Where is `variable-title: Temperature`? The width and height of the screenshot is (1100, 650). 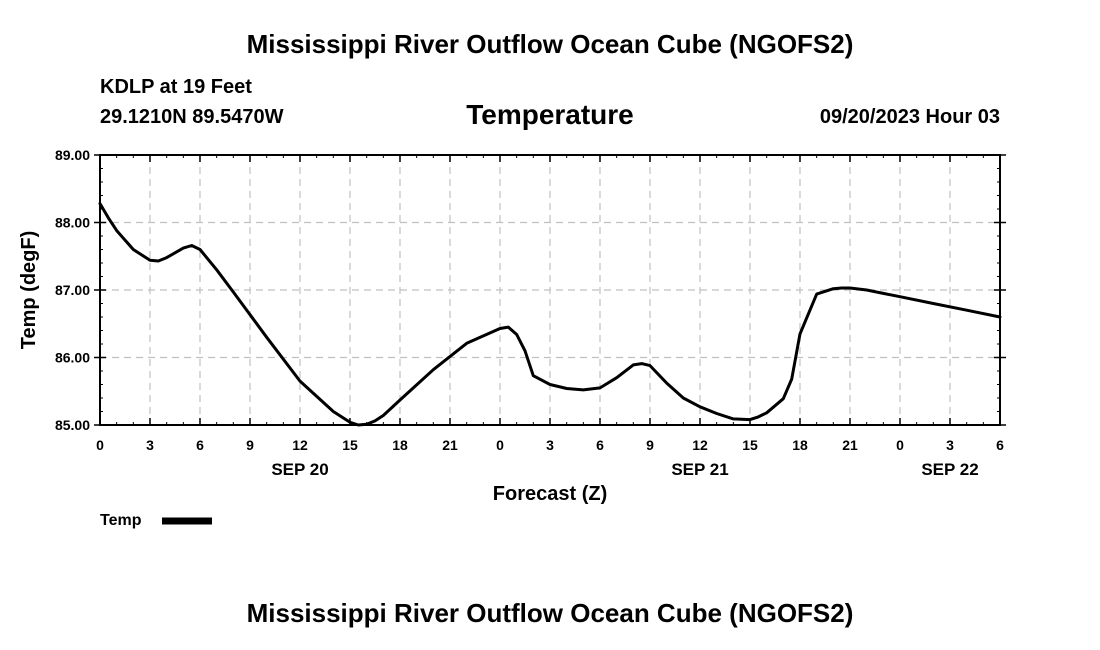
variable-title: Temperature is located at coordinates (550, 114).